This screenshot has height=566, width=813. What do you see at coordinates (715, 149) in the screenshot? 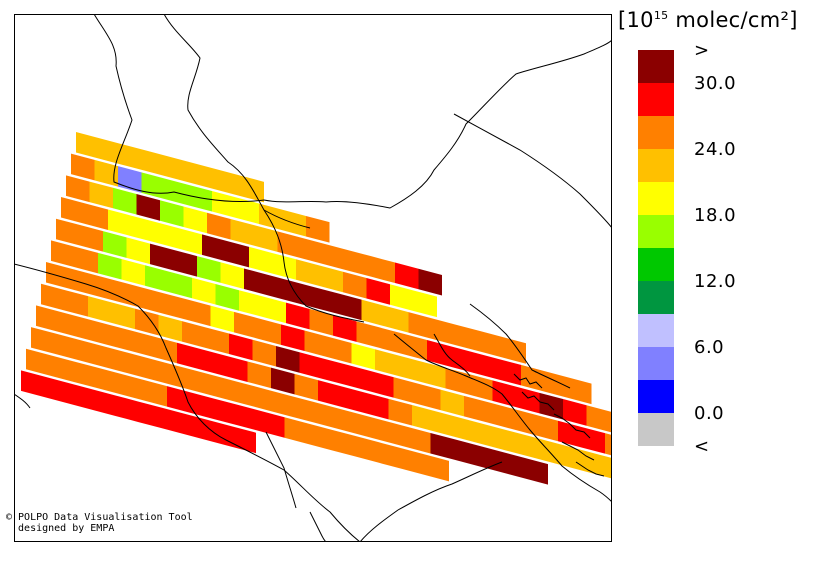
I see `legend-tick-label: 24.0` at bounding box center [715, 149].